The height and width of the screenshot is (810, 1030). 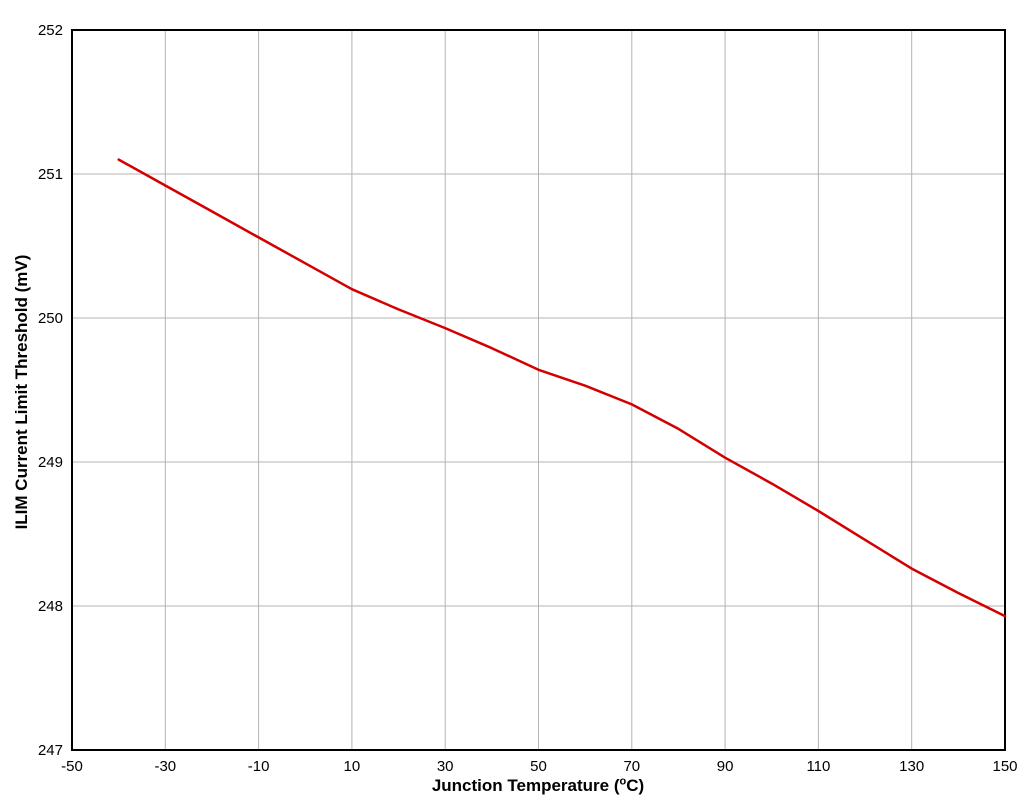 What do you see at coordinates (911, 766) in the screenshot?
I see `x-tick-label: 130` at bounding box center [911, 766].